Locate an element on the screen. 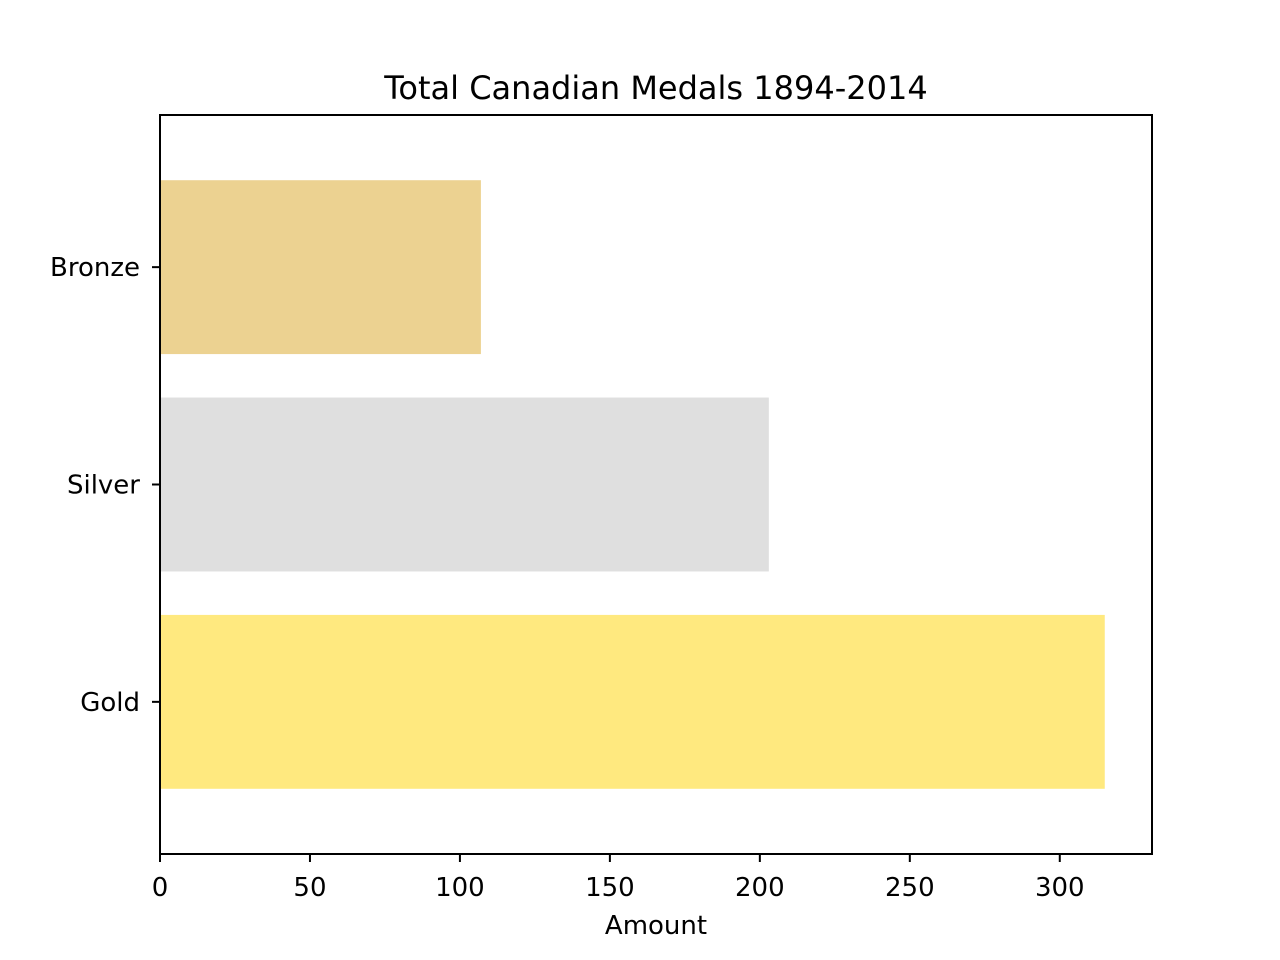 Image resolution: width=1280 pixels, height=960 pixels. x-tick-label-50: 50 is located at coordinates (309, 888).